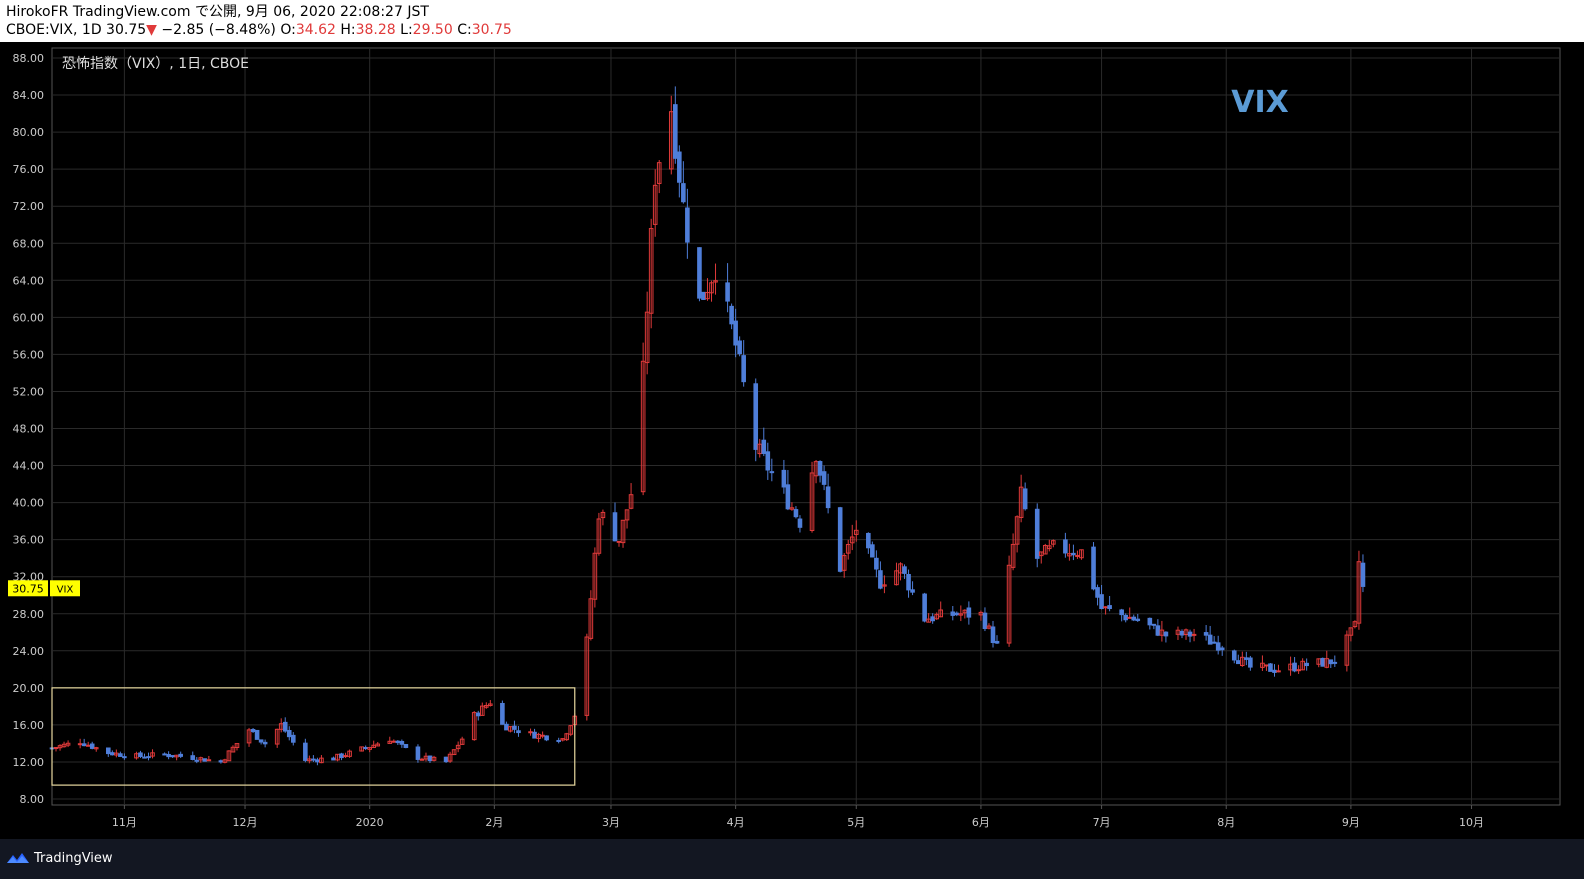 The height and width of the screenshot is (879, 1584). What do you see at coordinates (18, 858) in the screenshot?
I see `tradingview-logo-icon` at bounding box center [18, 858].